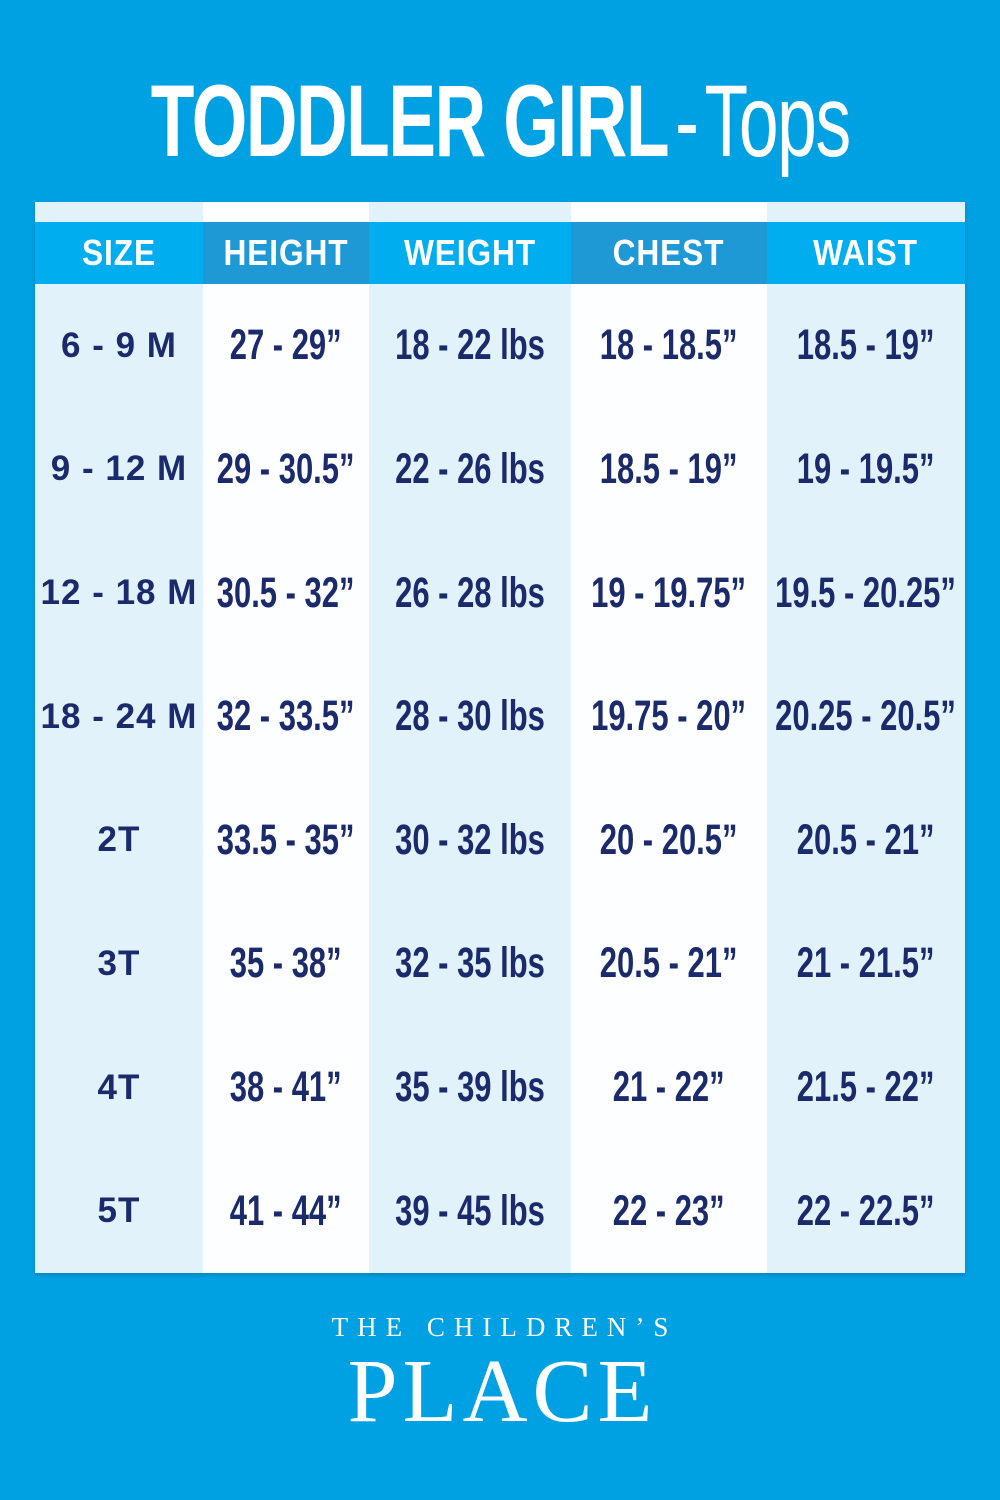  I want to click on cell-waist: 18.5 - 19”, so click(865, 346).